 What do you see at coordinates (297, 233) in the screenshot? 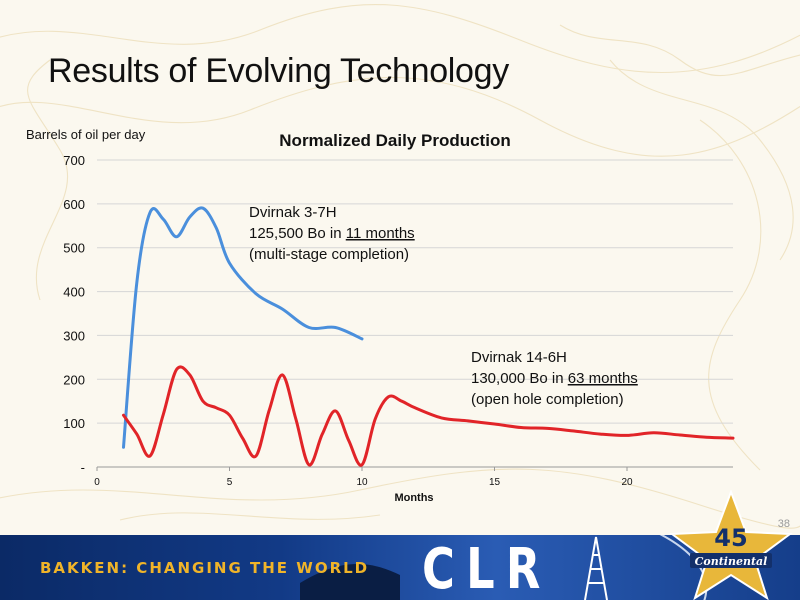
I see `annotation-text: 125,500 Bo in` at bounding box center [297, 233].